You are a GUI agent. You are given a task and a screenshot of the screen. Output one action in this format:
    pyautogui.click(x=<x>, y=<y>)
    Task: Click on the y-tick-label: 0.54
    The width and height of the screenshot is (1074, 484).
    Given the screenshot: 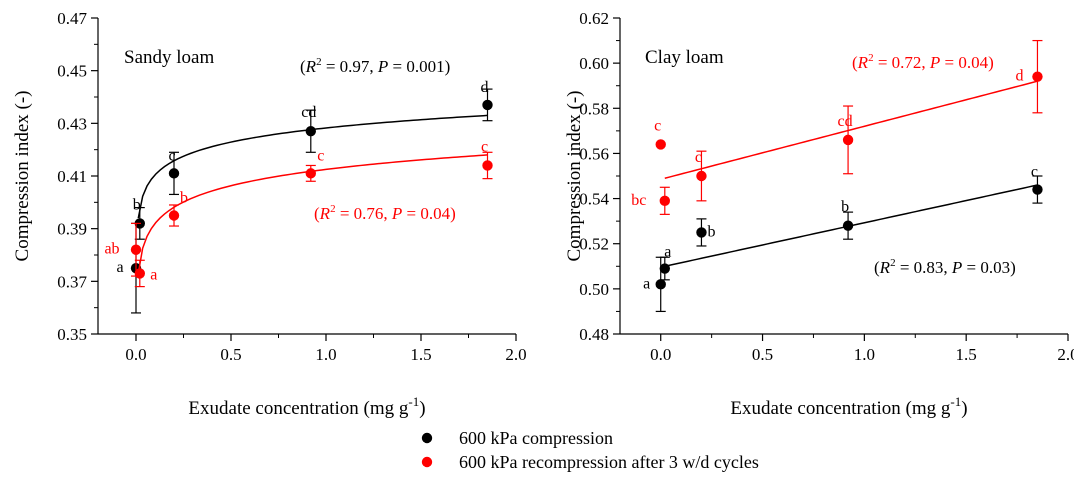 What is the action you would take?
    pyautogui.click(x=594, y=199)
    